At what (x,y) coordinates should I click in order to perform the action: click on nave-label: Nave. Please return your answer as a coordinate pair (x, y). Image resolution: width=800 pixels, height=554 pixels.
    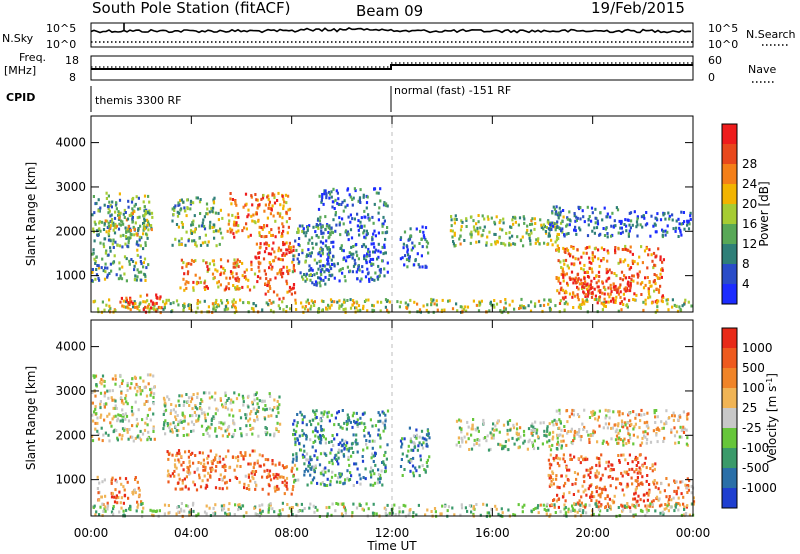
    Looking at the image, I should click on (762, 69).